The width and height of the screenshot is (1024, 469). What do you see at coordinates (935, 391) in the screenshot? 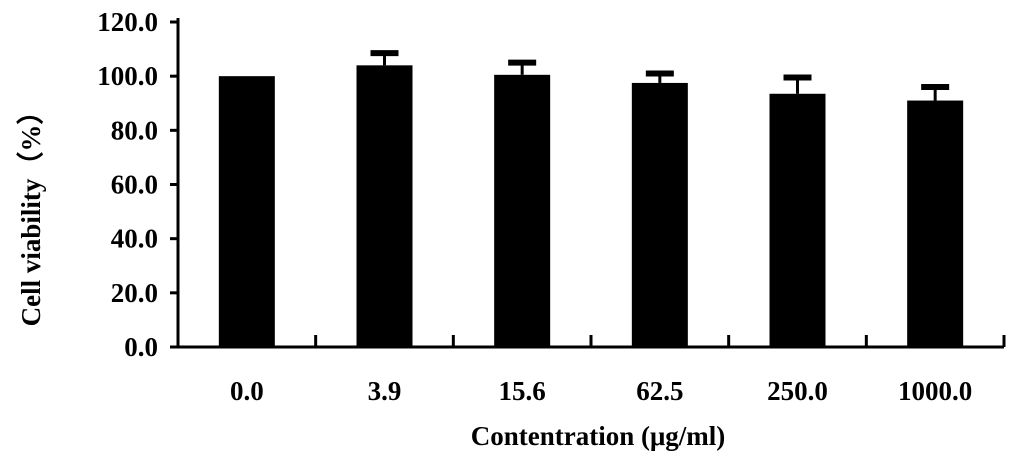
I see `x-tick-label: 1000.0` at bounding box center [935, 391].